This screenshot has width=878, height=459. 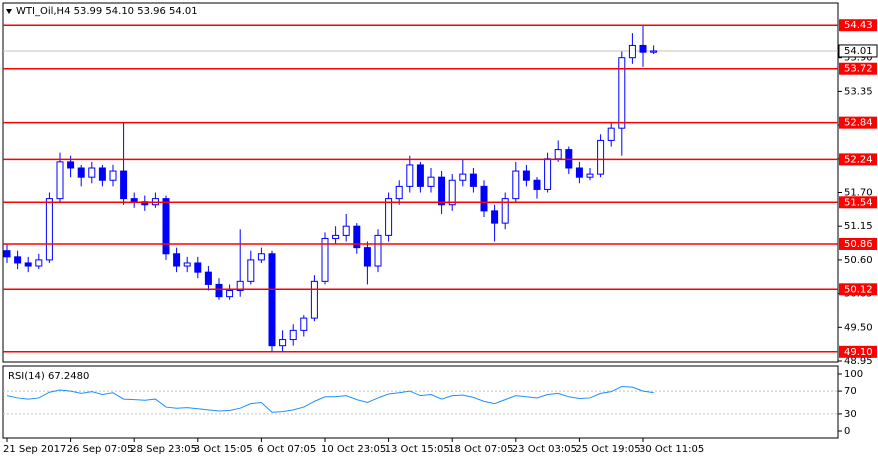 What do you see at coordinates (330, 399) in the screenshot?
I see `rsi-line` at bounding box center [330, 399].